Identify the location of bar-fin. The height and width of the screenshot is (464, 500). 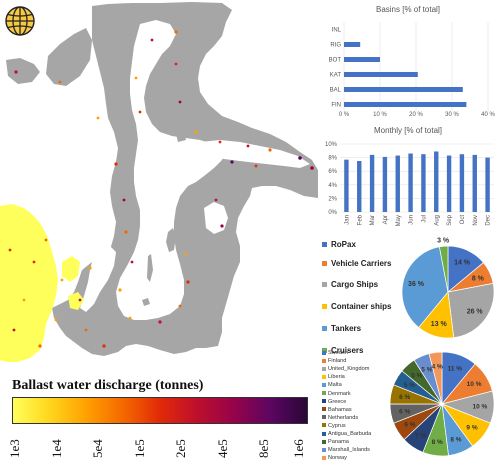
(405, 104).